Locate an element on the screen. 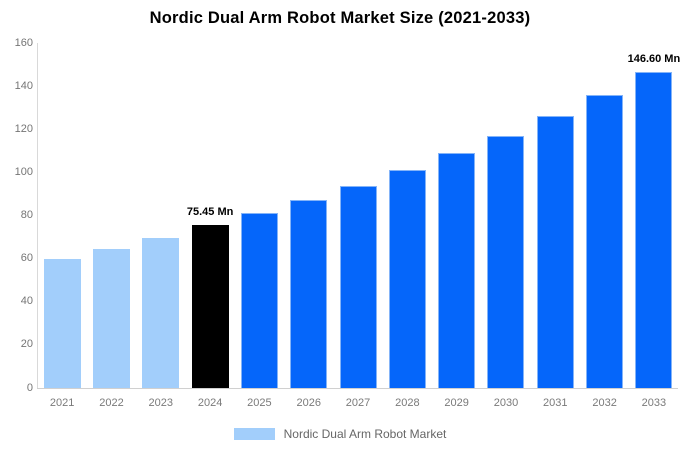  x-tick-label-2028: 2028 is located at coordinates (407, 403).